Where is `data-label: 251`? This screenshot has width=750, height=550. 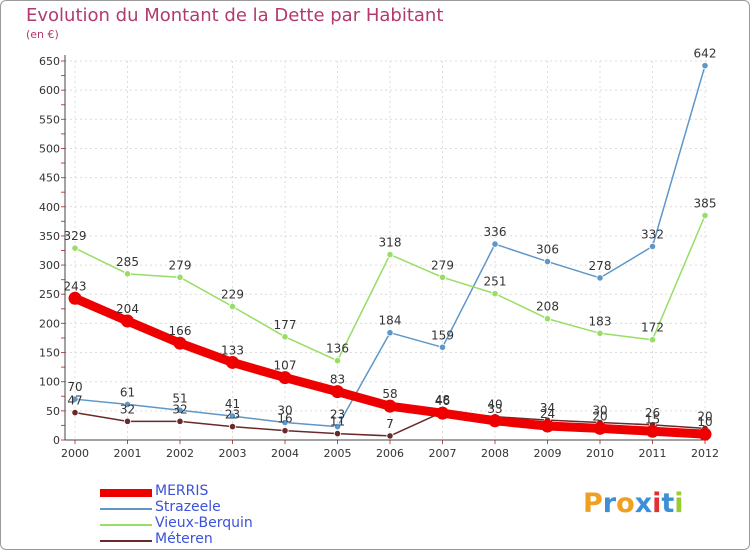 data-label: 251 is located at coordinates (495, 282).